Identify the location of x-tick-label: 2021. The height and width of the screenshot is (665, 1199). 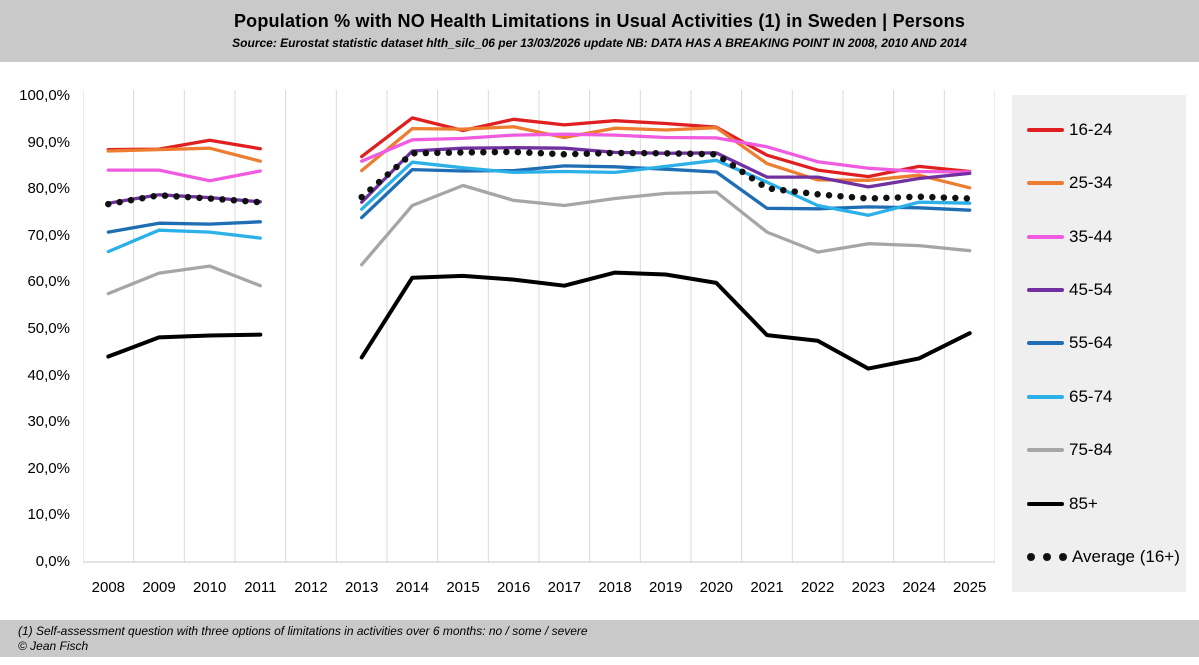
(767, 587).